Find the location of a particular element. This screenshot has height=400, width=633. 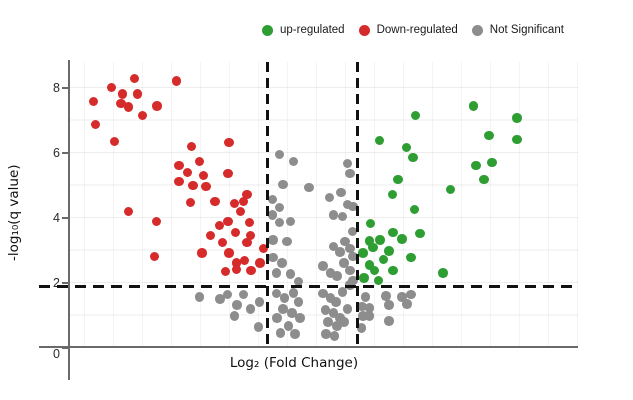

legend-item-not-significant: Not Significant is located at coordinates (517, 30).